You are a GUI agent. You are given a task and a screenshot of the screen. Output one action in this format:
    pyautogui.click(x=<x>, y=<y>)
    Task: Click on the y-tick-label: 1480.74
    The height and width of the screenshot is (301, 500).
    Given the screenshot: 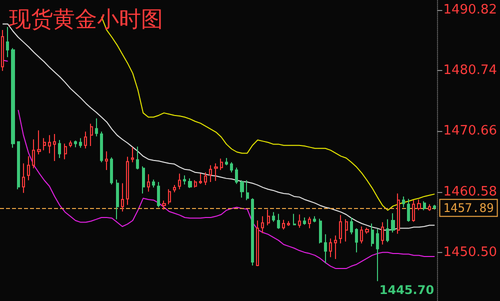 What is the action you would take?
    pyautogui.click(x=470, y=70)
    